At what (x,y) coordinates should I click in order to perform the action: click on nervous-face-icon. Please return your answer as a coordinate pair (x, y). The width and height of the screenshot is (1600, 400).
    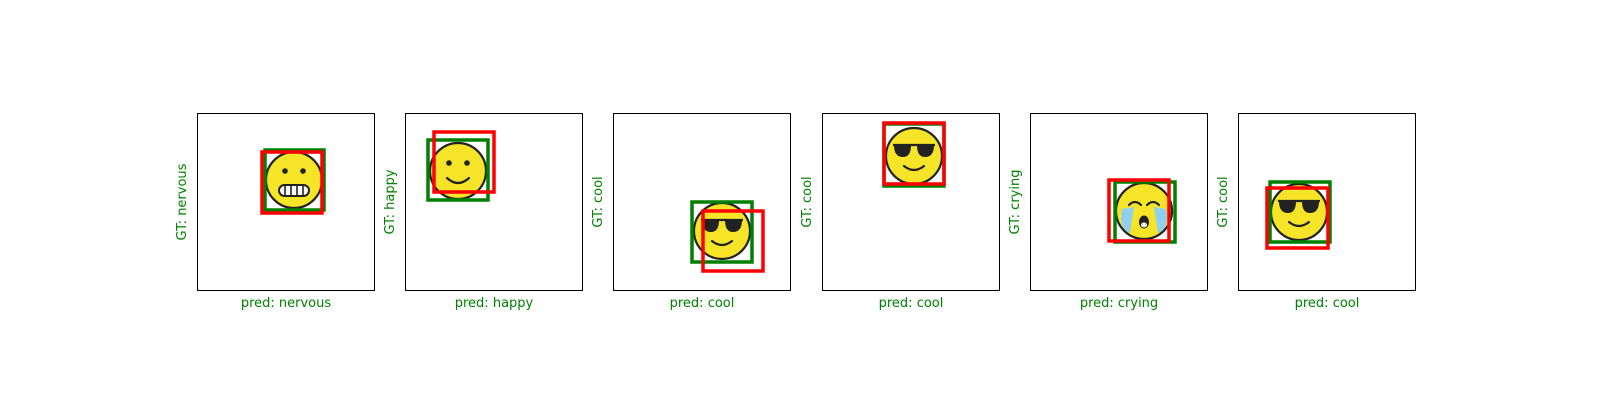
    Looking at the image, I should click on (294, 180).